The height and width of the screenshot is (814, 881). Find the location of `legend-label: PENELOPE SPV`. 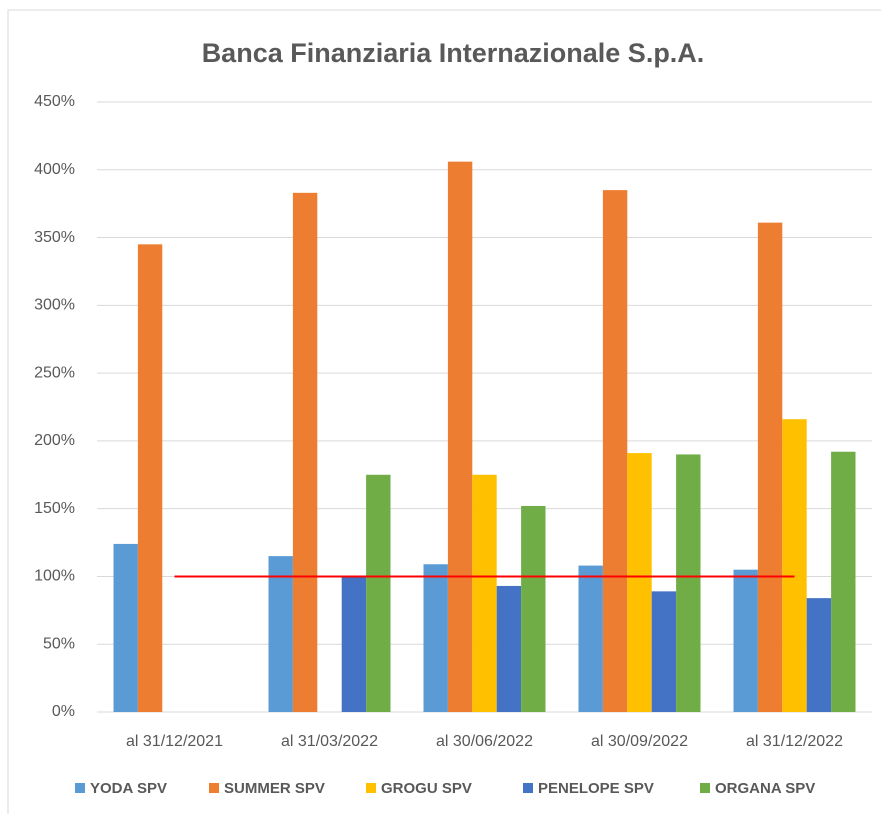

legend-label: PENELOPE SPV is located at coordinates (596, 788).